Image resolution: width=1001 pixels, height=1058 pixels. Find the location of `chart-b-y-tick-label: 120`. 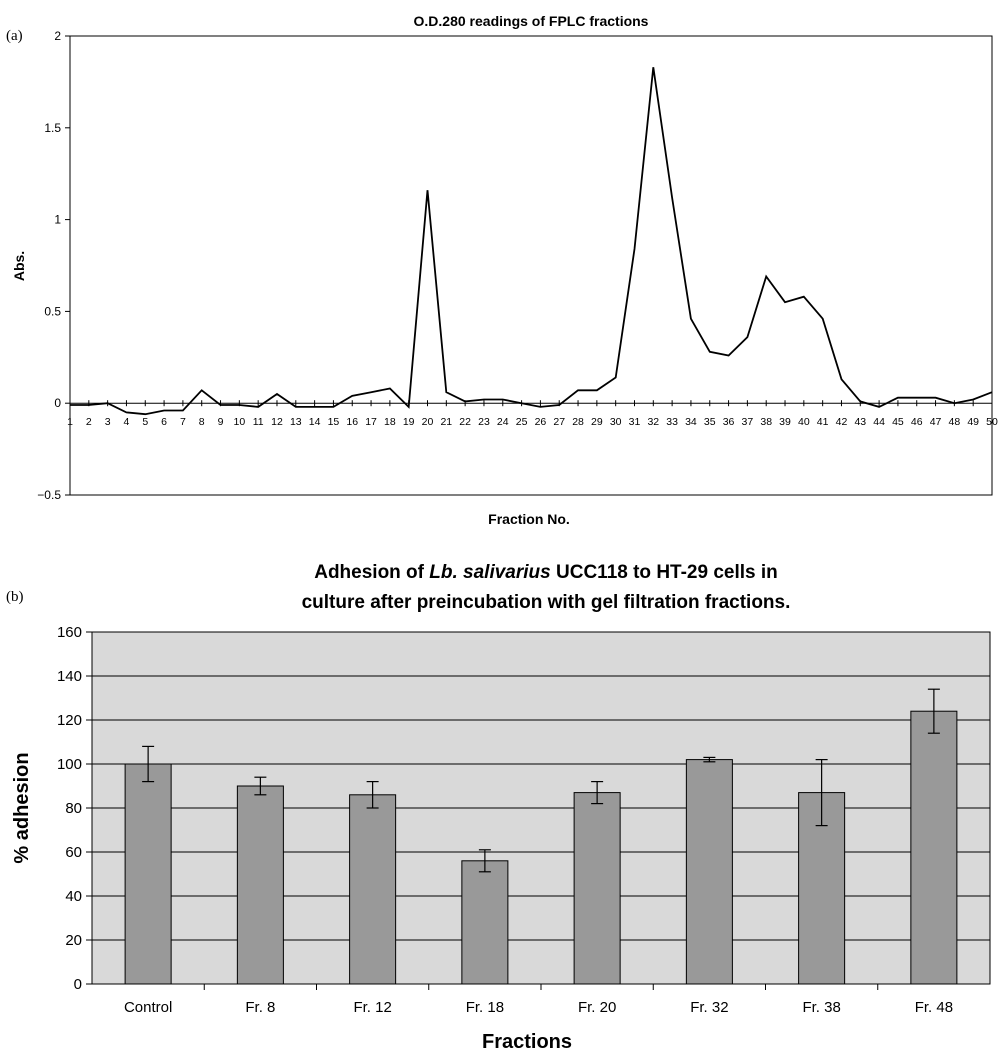

chart-b-y-tick-label: 120 is located at coordinates (69, 720).